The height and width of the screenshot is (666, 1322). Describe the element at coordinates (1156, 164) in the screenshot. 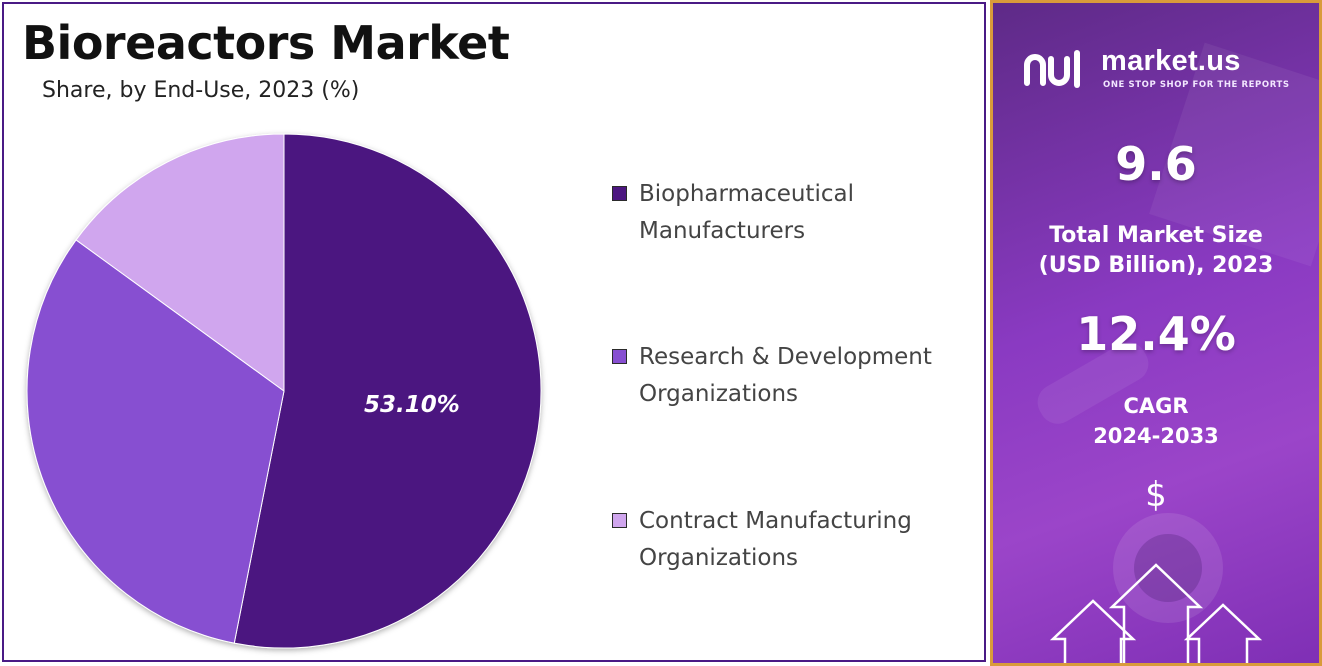

I see `market-size-value: 9.6` at that location.